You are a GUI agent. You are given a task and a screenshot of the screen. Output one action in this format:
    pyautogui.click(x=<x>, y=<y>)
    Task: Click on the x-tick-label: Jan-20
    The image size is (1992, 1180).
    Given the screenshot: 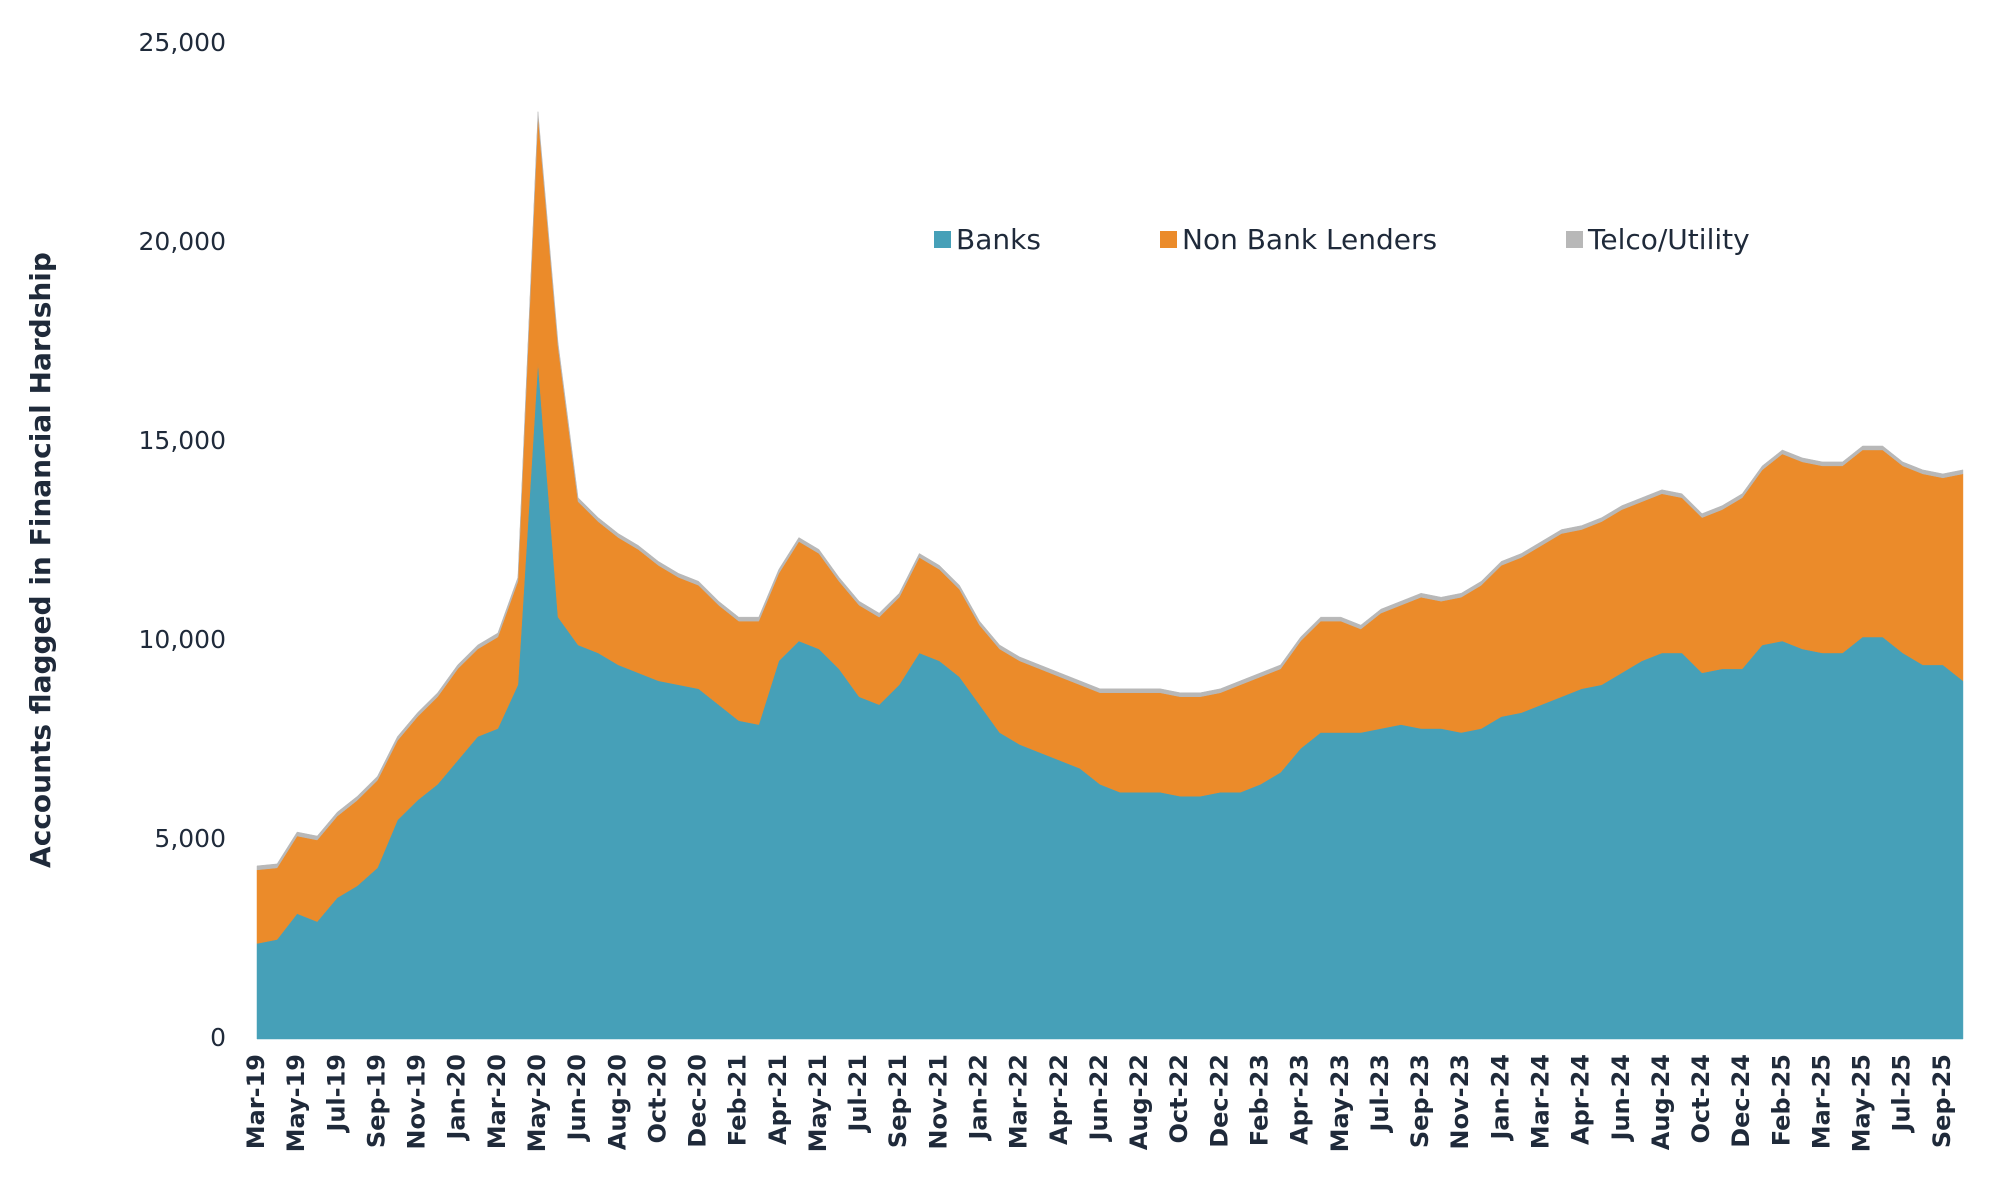 What is the action you would take?
    pyautogui.click(x=457, y=1098)
    